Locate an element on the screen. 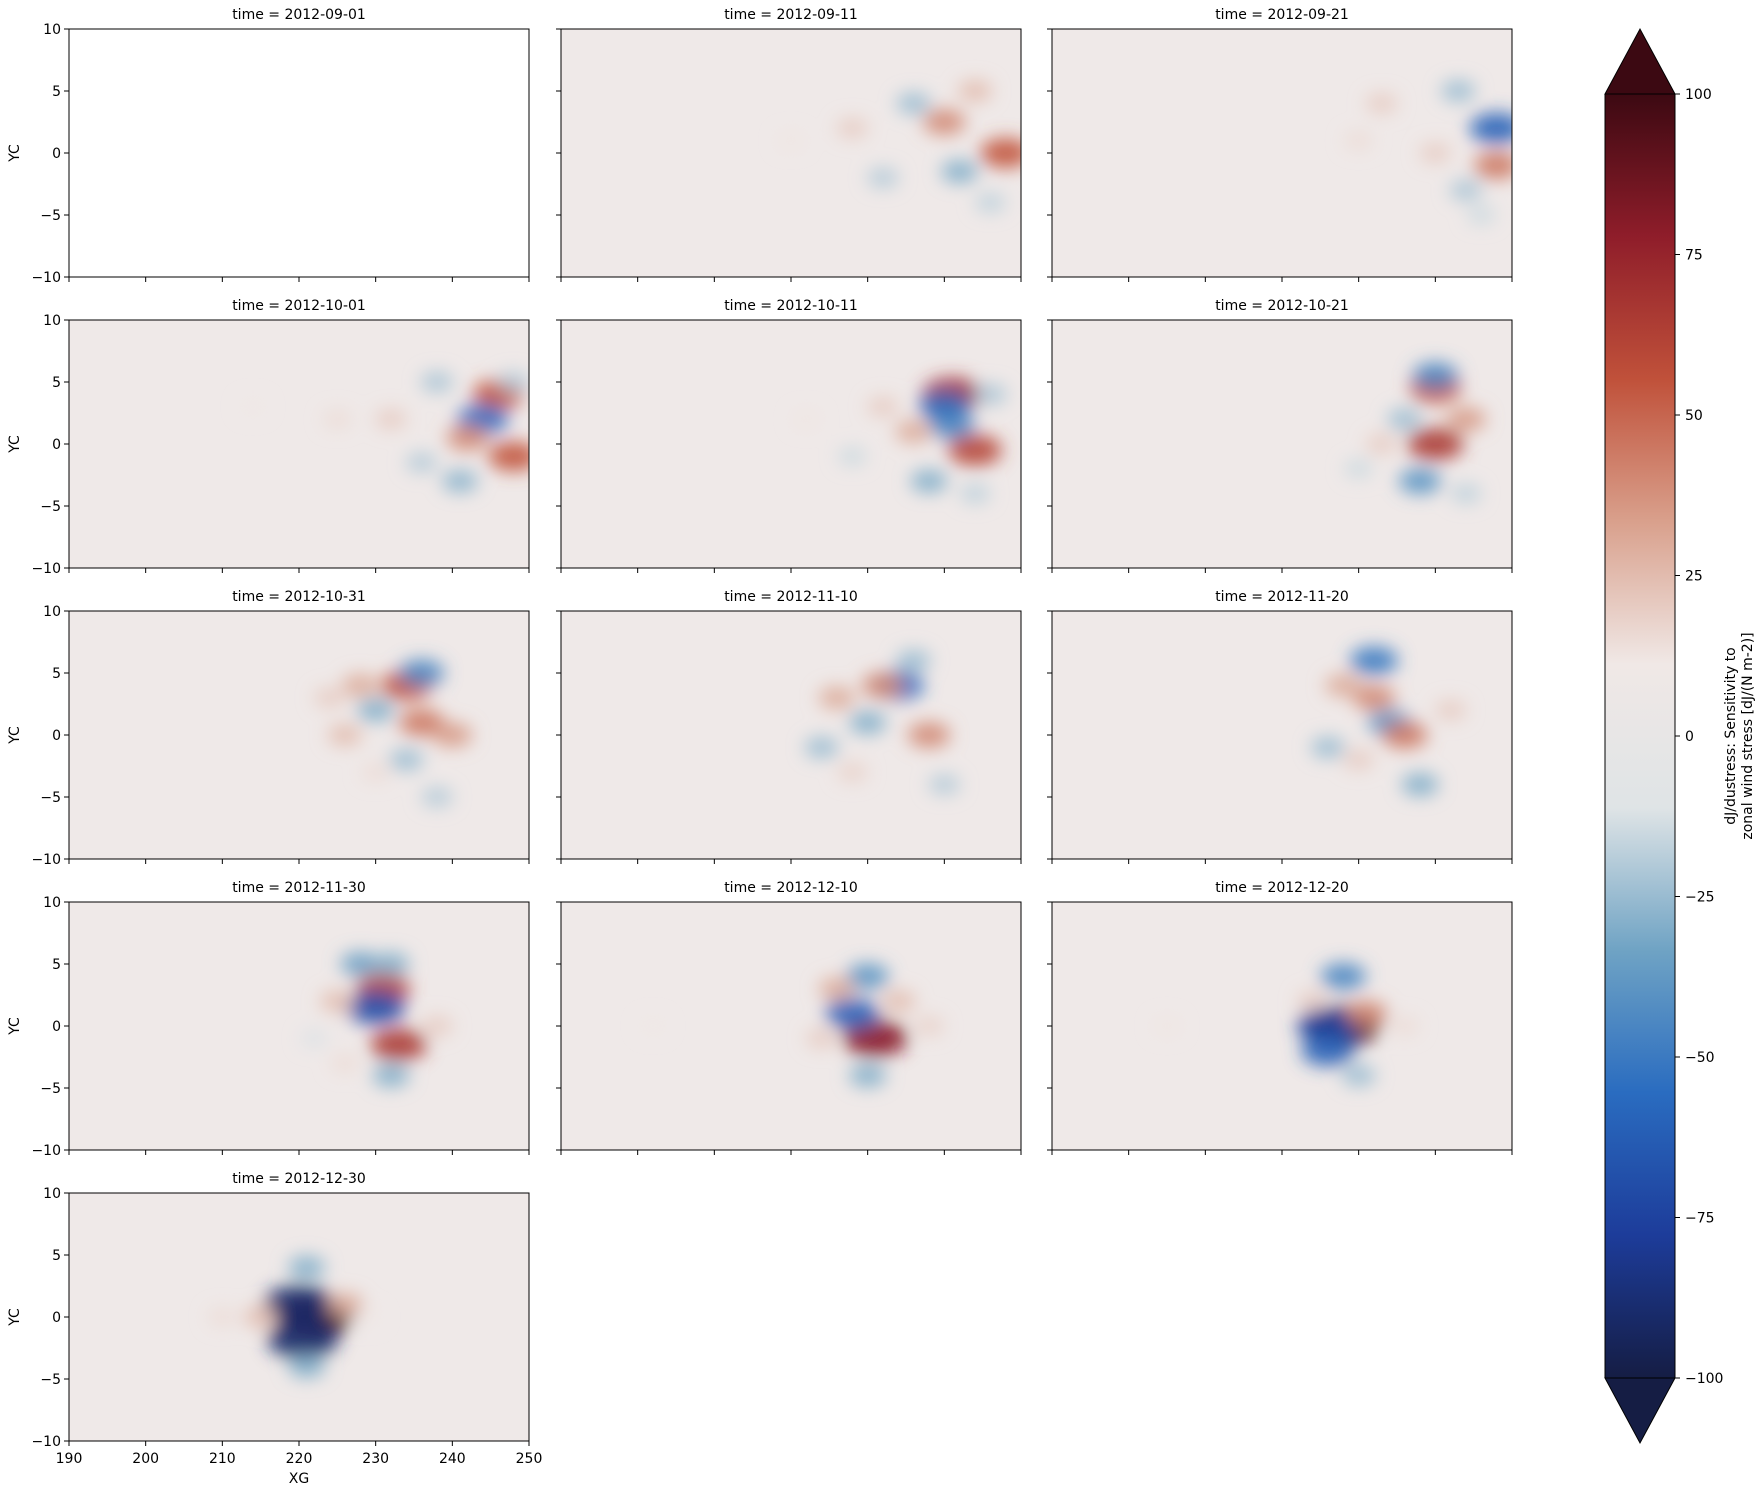 The image size is (1761, 1490). facet-panel: time = 2012-11-20 is located at coordinates (1280, 726).